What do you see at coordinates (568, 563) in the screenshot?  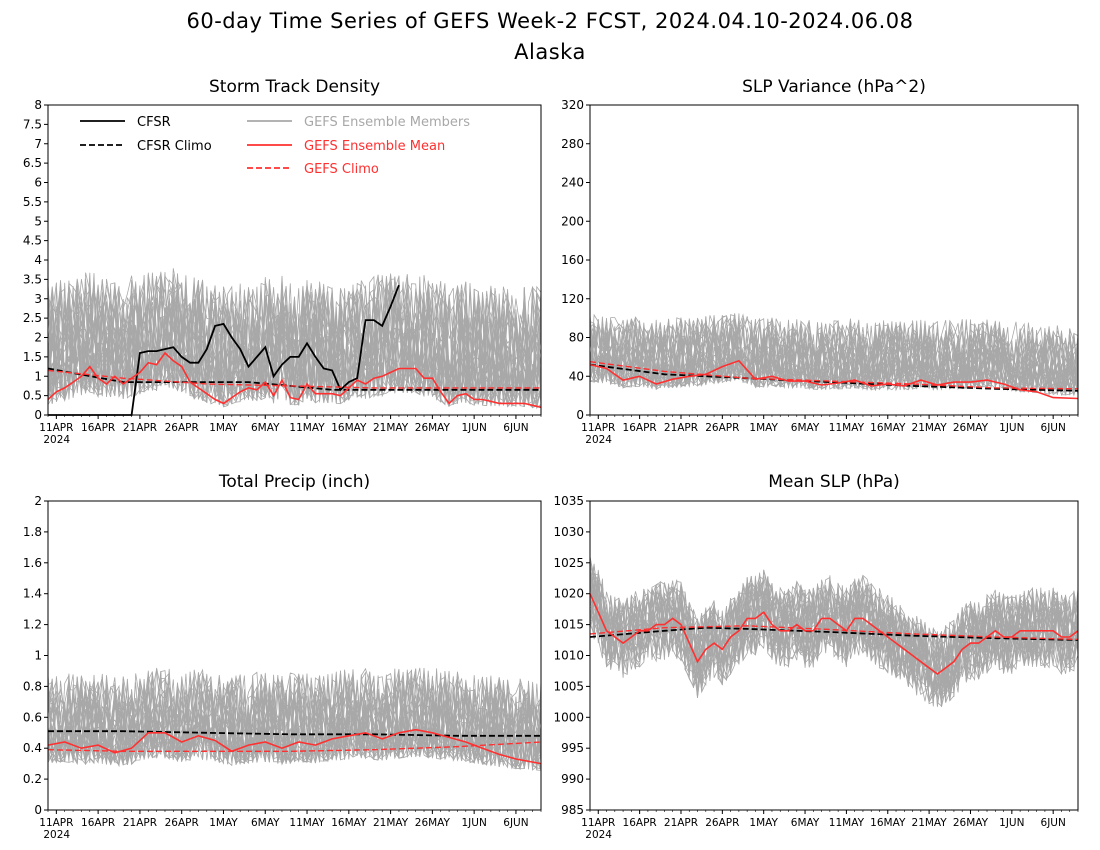 I see `y-tick-label: 1025` at bounding box center [568, 563].